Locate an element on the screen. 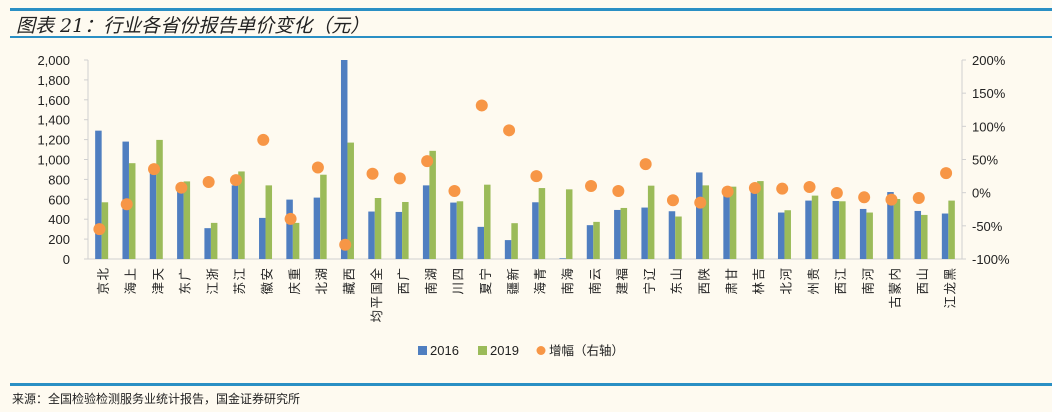 This screenshot has width=1052, height=412. category-label-char: 广 is located at coordinates (403, 274).